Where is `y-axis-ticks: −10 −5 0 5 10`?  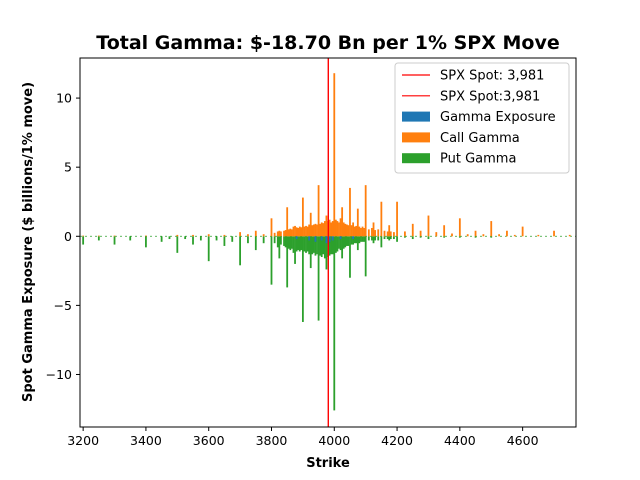 y-axis-ticks: −10 −5 0 5 10 is located at coordinates (63, 236).